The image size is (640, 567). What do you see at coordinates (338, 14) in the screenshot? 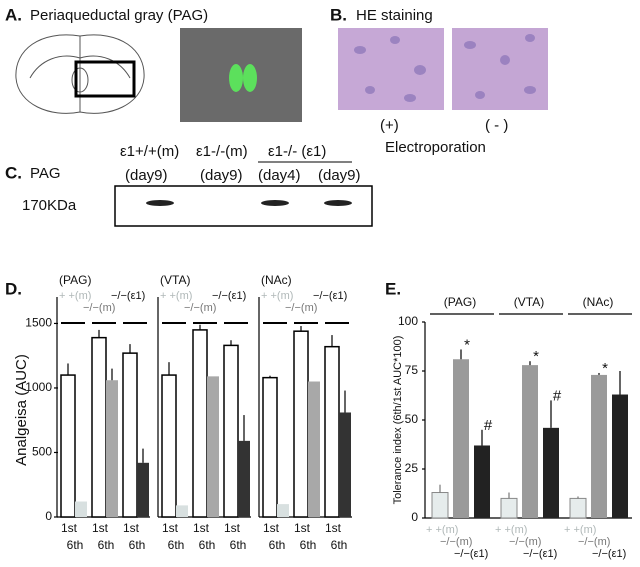
I see `panel-label: B.` at bounding box center [338, 14].